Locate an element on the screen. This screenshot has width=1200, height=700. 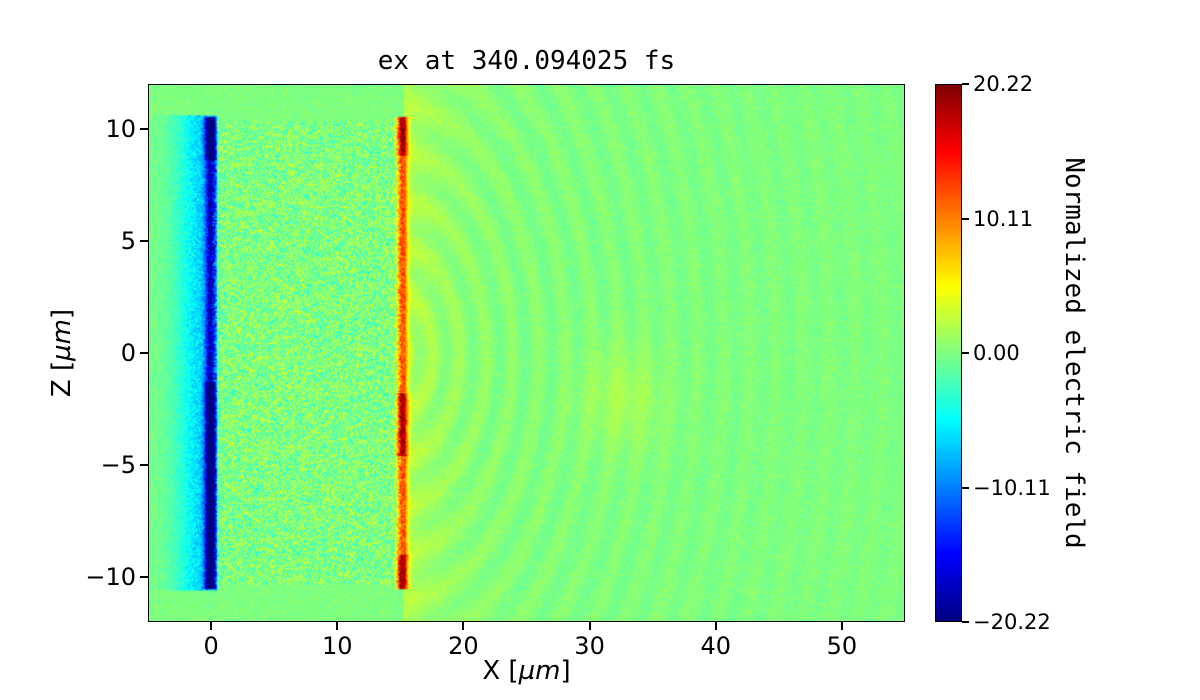
y-tick-label: −10 is located at coordinates (110, 577).